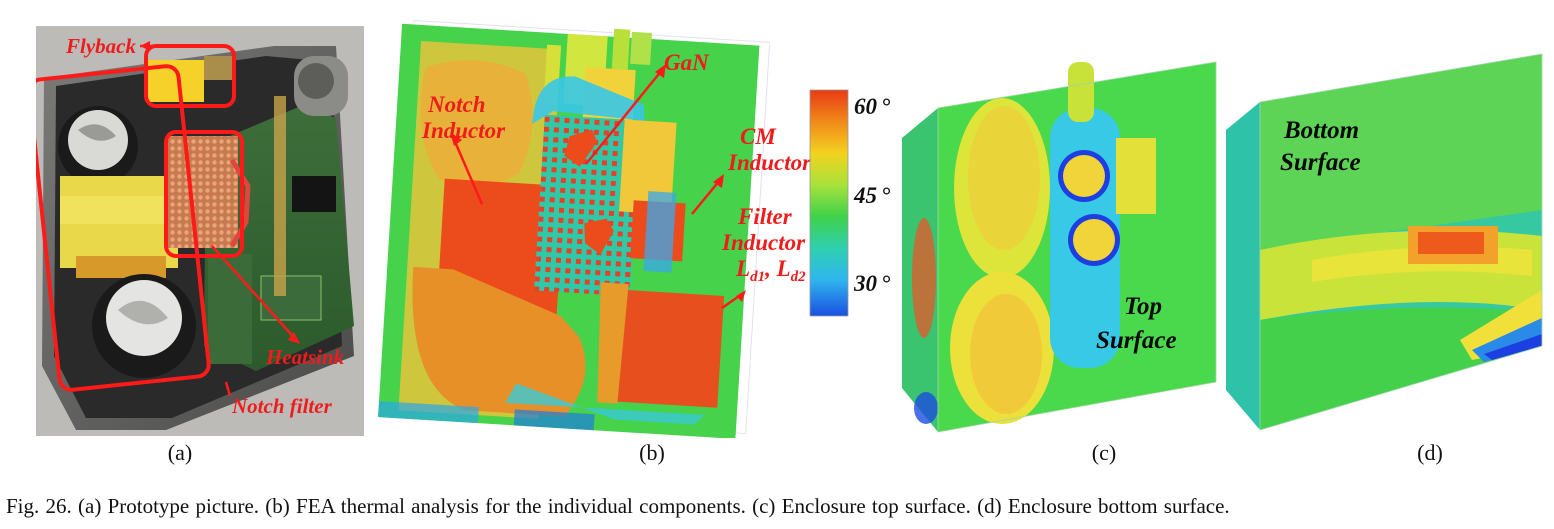 This screenshot has width=1554, height=529. I want to click on cm-inductor-label-line2: Inductor, so click(769, 162).